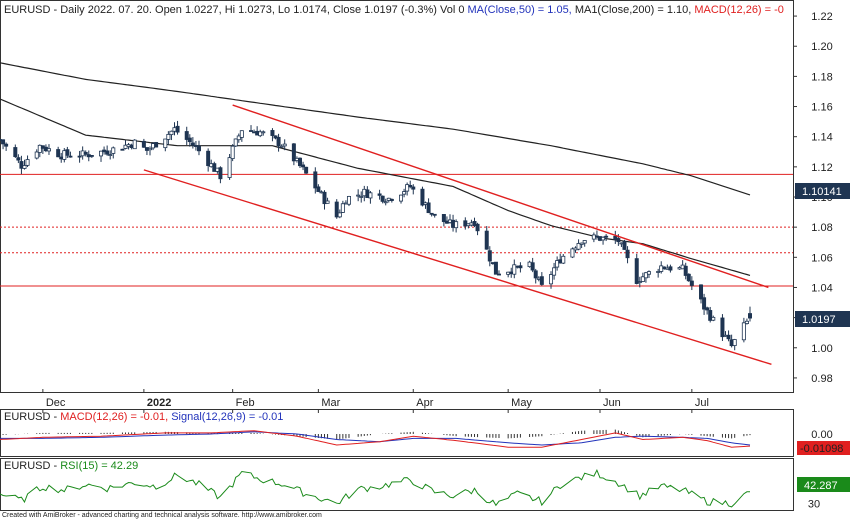 The image size is (850, 525). I want to click on rsi-title-prefix: EURUSD -, so click(32, 466).